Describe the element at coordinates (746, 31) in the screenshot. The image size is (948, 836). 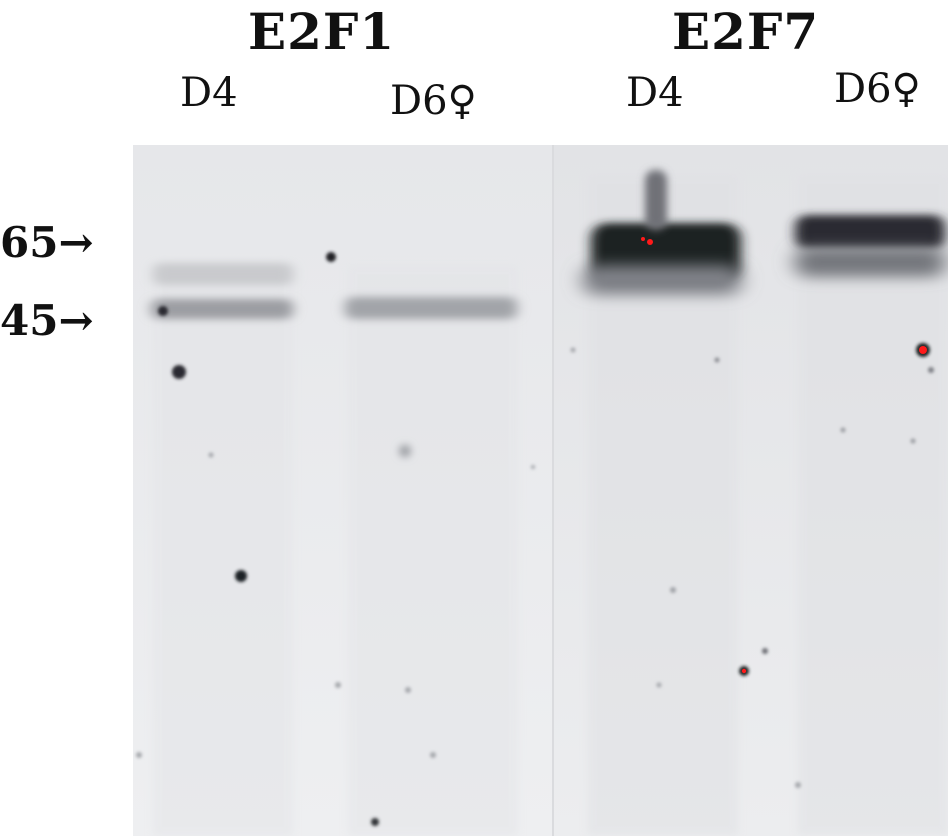
I see `group-title-e2f7: E2F7` at that location.